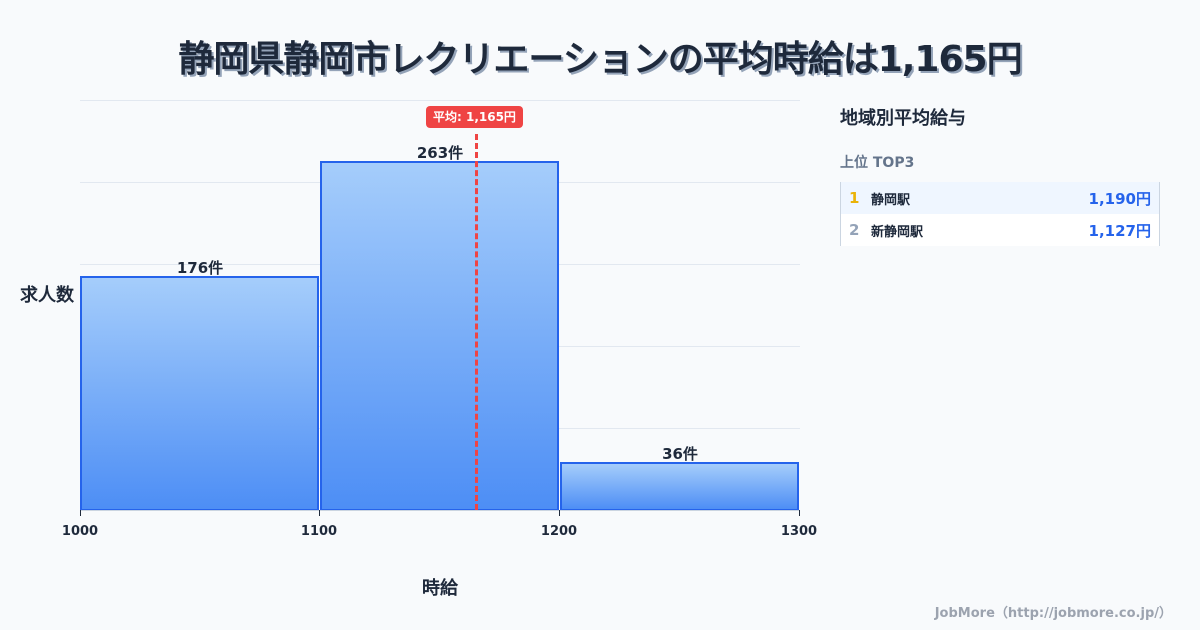  Describe the element at coordinates (476, 322) in the screenshot. I see `average-line` at that location.